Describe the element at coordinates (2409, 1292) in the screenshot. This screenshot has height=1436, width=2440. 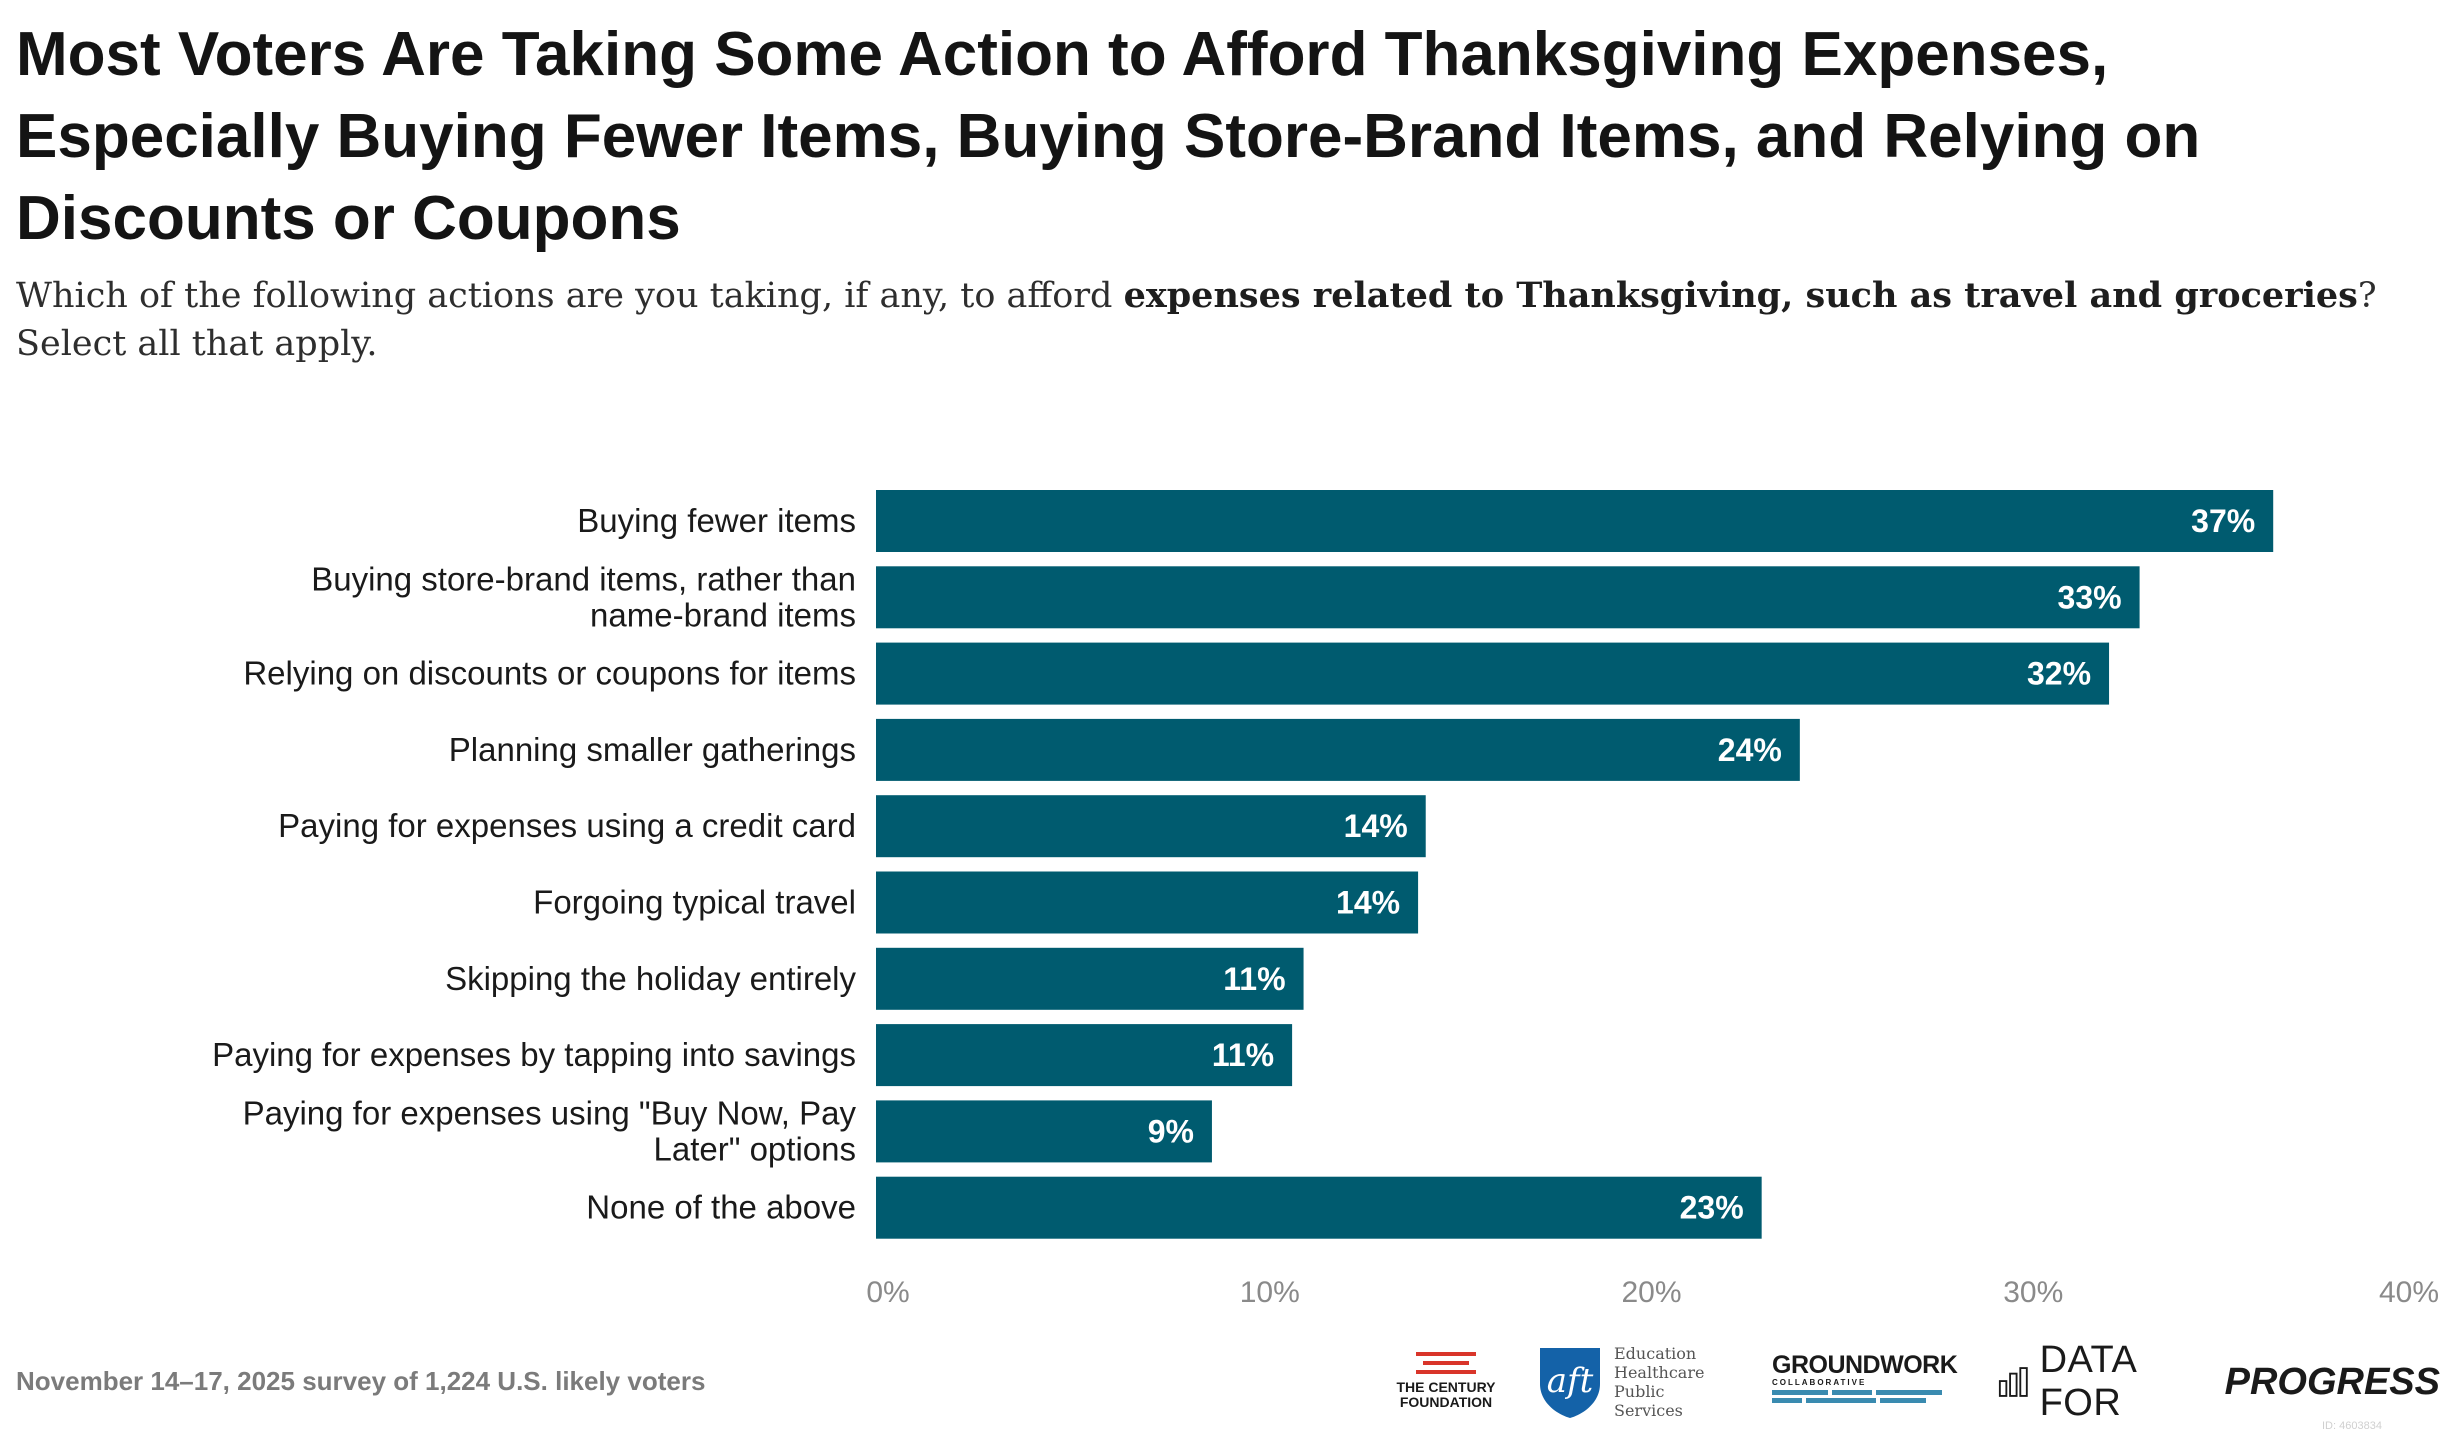
I see `x-tick-label: 40%` at that location.